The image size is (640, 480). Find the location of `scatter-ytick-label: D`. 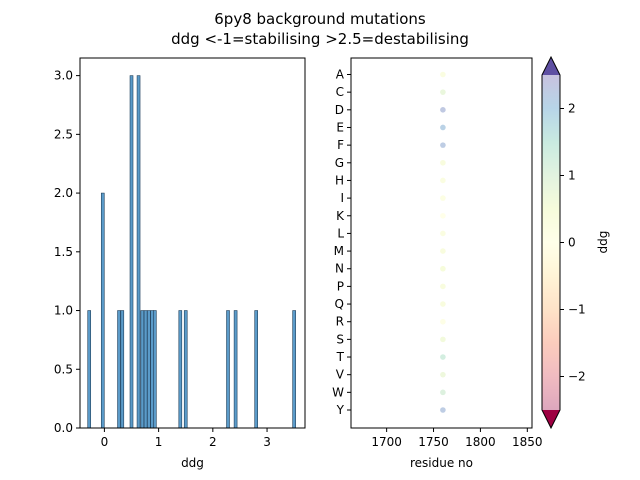

scatter-ytick-label: D is located at coordinates (339, 110).